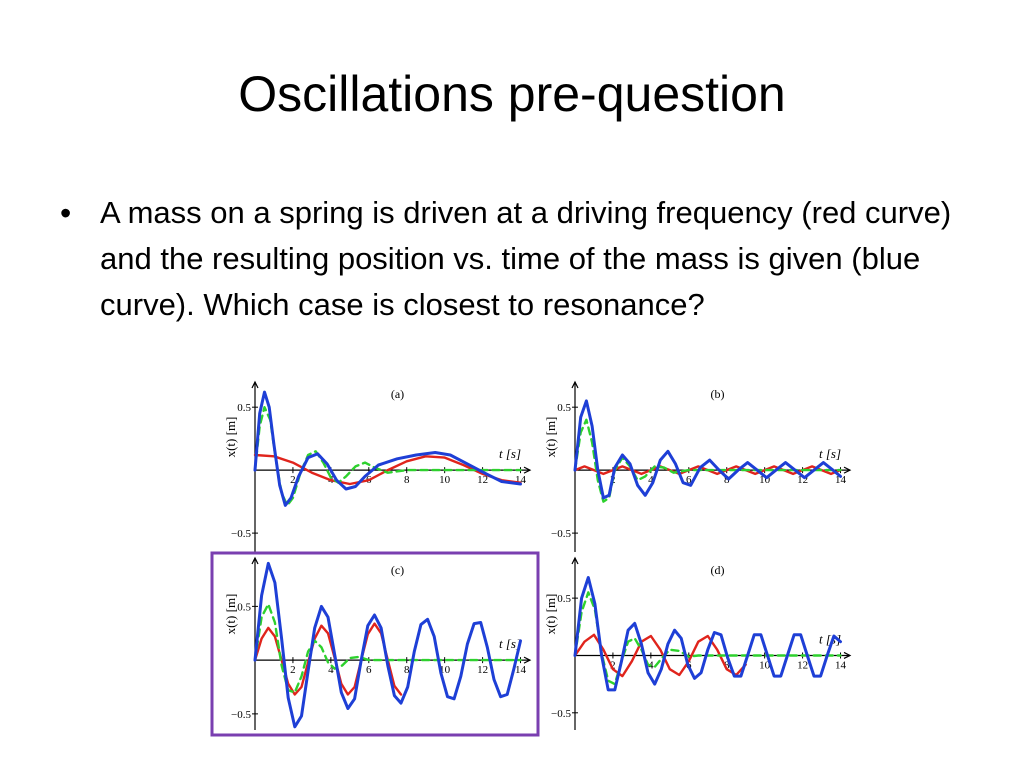 The image size is (1024, 768). I want to click on y-axis-arrow-b, so click(575, 384).